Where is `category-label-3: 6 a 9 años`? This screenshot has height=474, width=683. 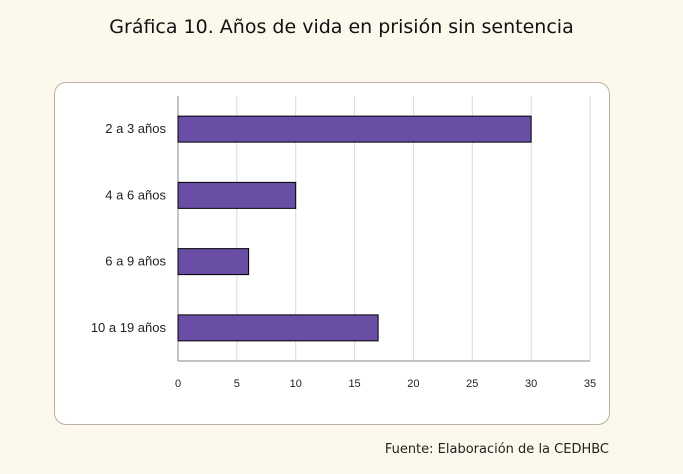 category-label-3: 6 a 9 años is located at coordinates (135, 261).